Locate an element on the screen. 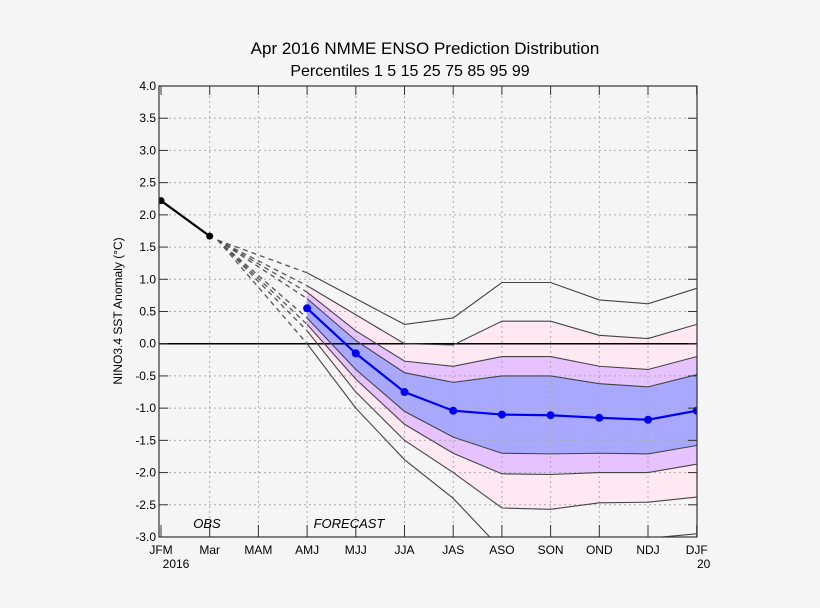 This screenshot has width=820, height=608. percentile-line-p75 is located at coordinates (501, 343).